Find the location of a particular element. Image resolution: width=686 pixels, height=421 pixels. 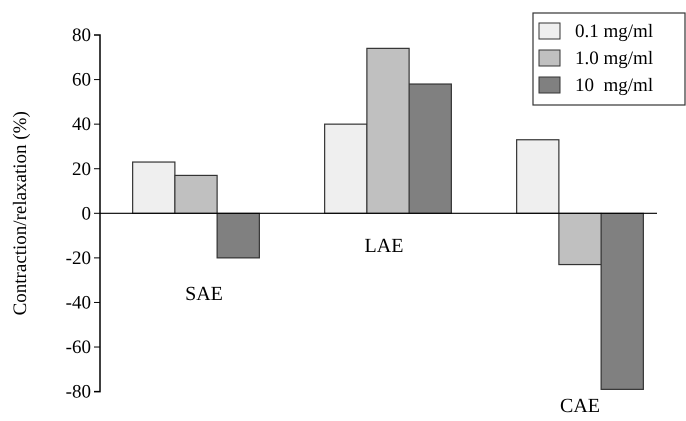

y-tick-label: -40 is located at coordinates (78, 303).